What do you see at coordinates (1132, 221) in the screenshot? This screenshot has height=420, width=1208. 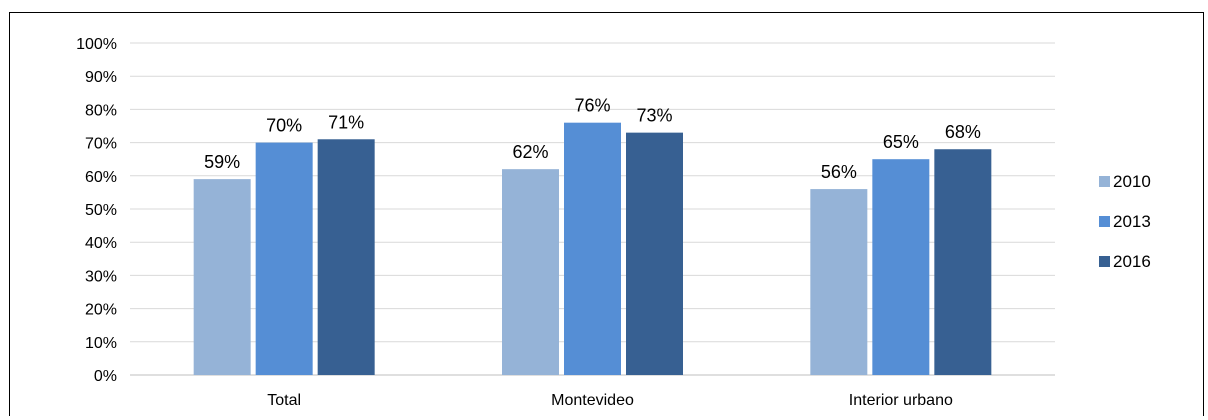 I see `legend-label: 2013` at bounding box center [1132, 221].